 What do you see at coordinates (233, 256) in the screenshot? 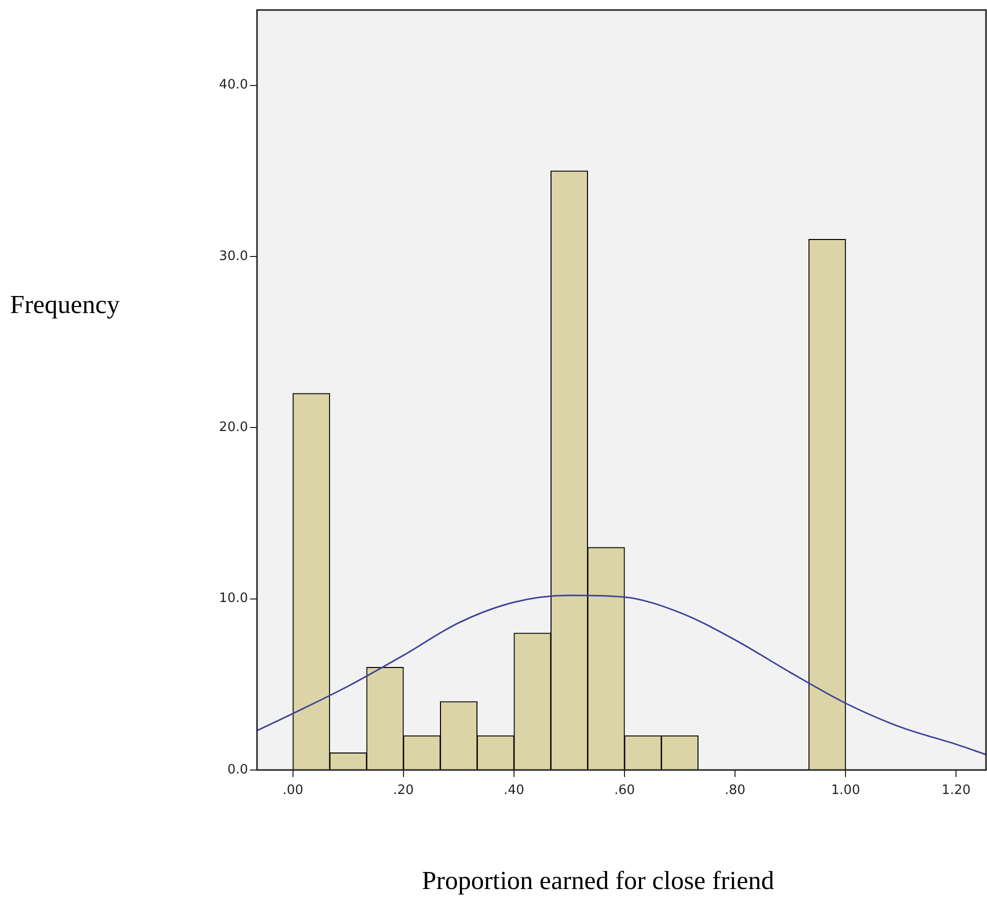
I see `y-tick-label: 30.0` at bounding box center [233, 256].